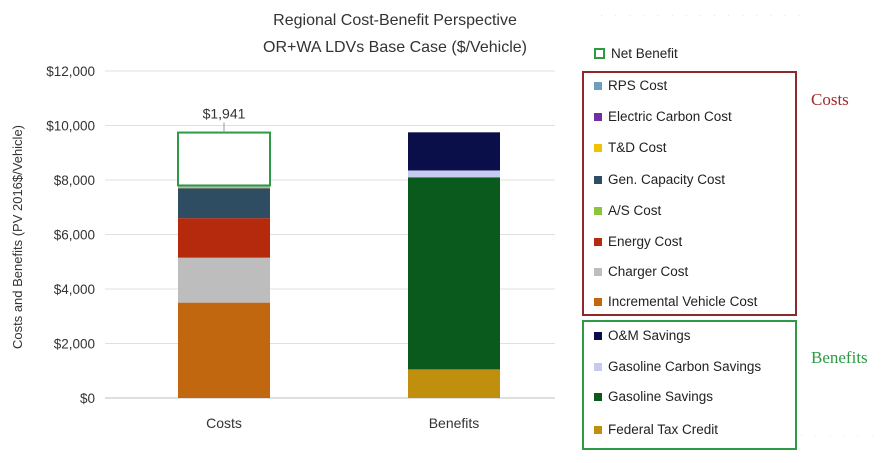 The image size is (895, 463). I want to click on legend-item: Gen. Capacity Cost, so click(659, 179).